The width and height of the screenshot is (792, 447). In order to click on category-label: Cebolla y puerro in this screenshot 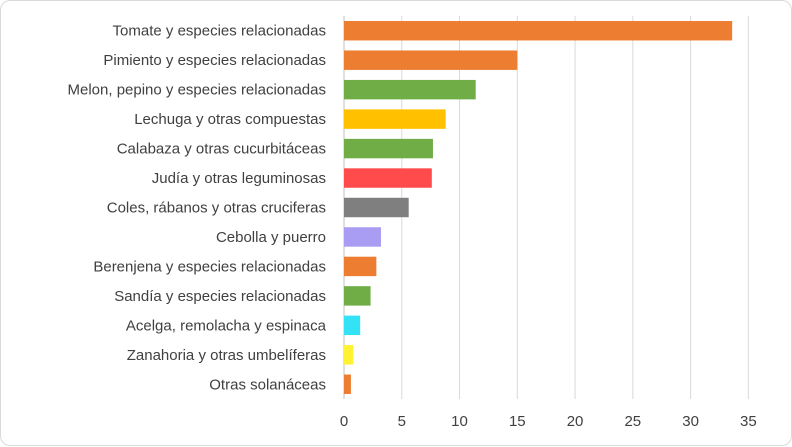, I will do `click(271, 237)`.